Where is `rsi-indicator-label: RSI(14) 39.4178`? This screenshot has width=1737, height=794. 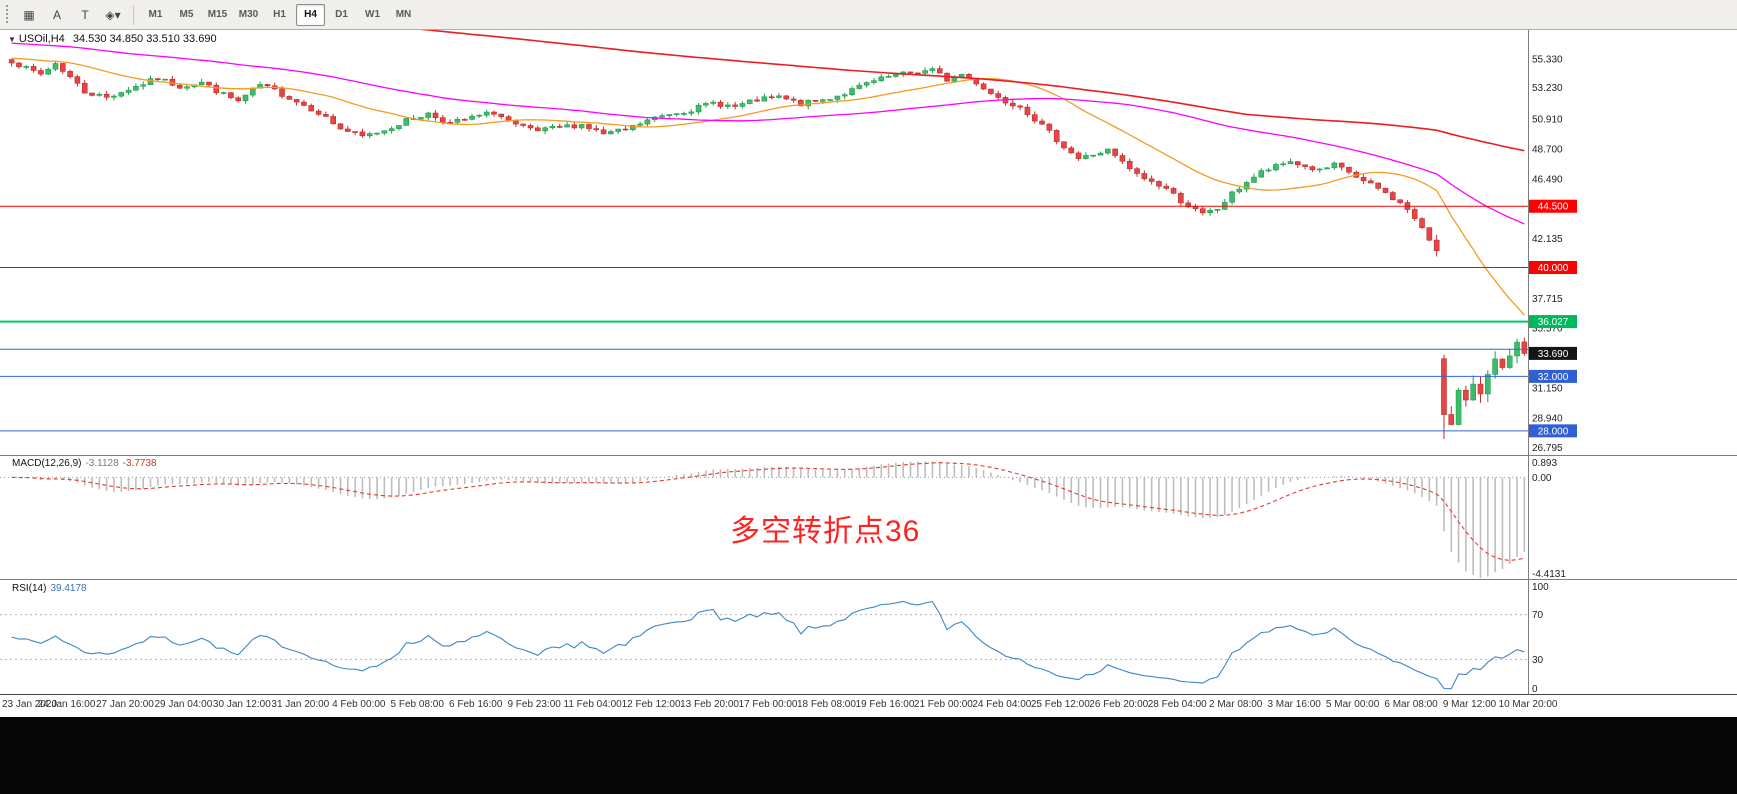
rsi-indicator-label: RSI(14) 39.4178 is located at coordinates (49, 588).